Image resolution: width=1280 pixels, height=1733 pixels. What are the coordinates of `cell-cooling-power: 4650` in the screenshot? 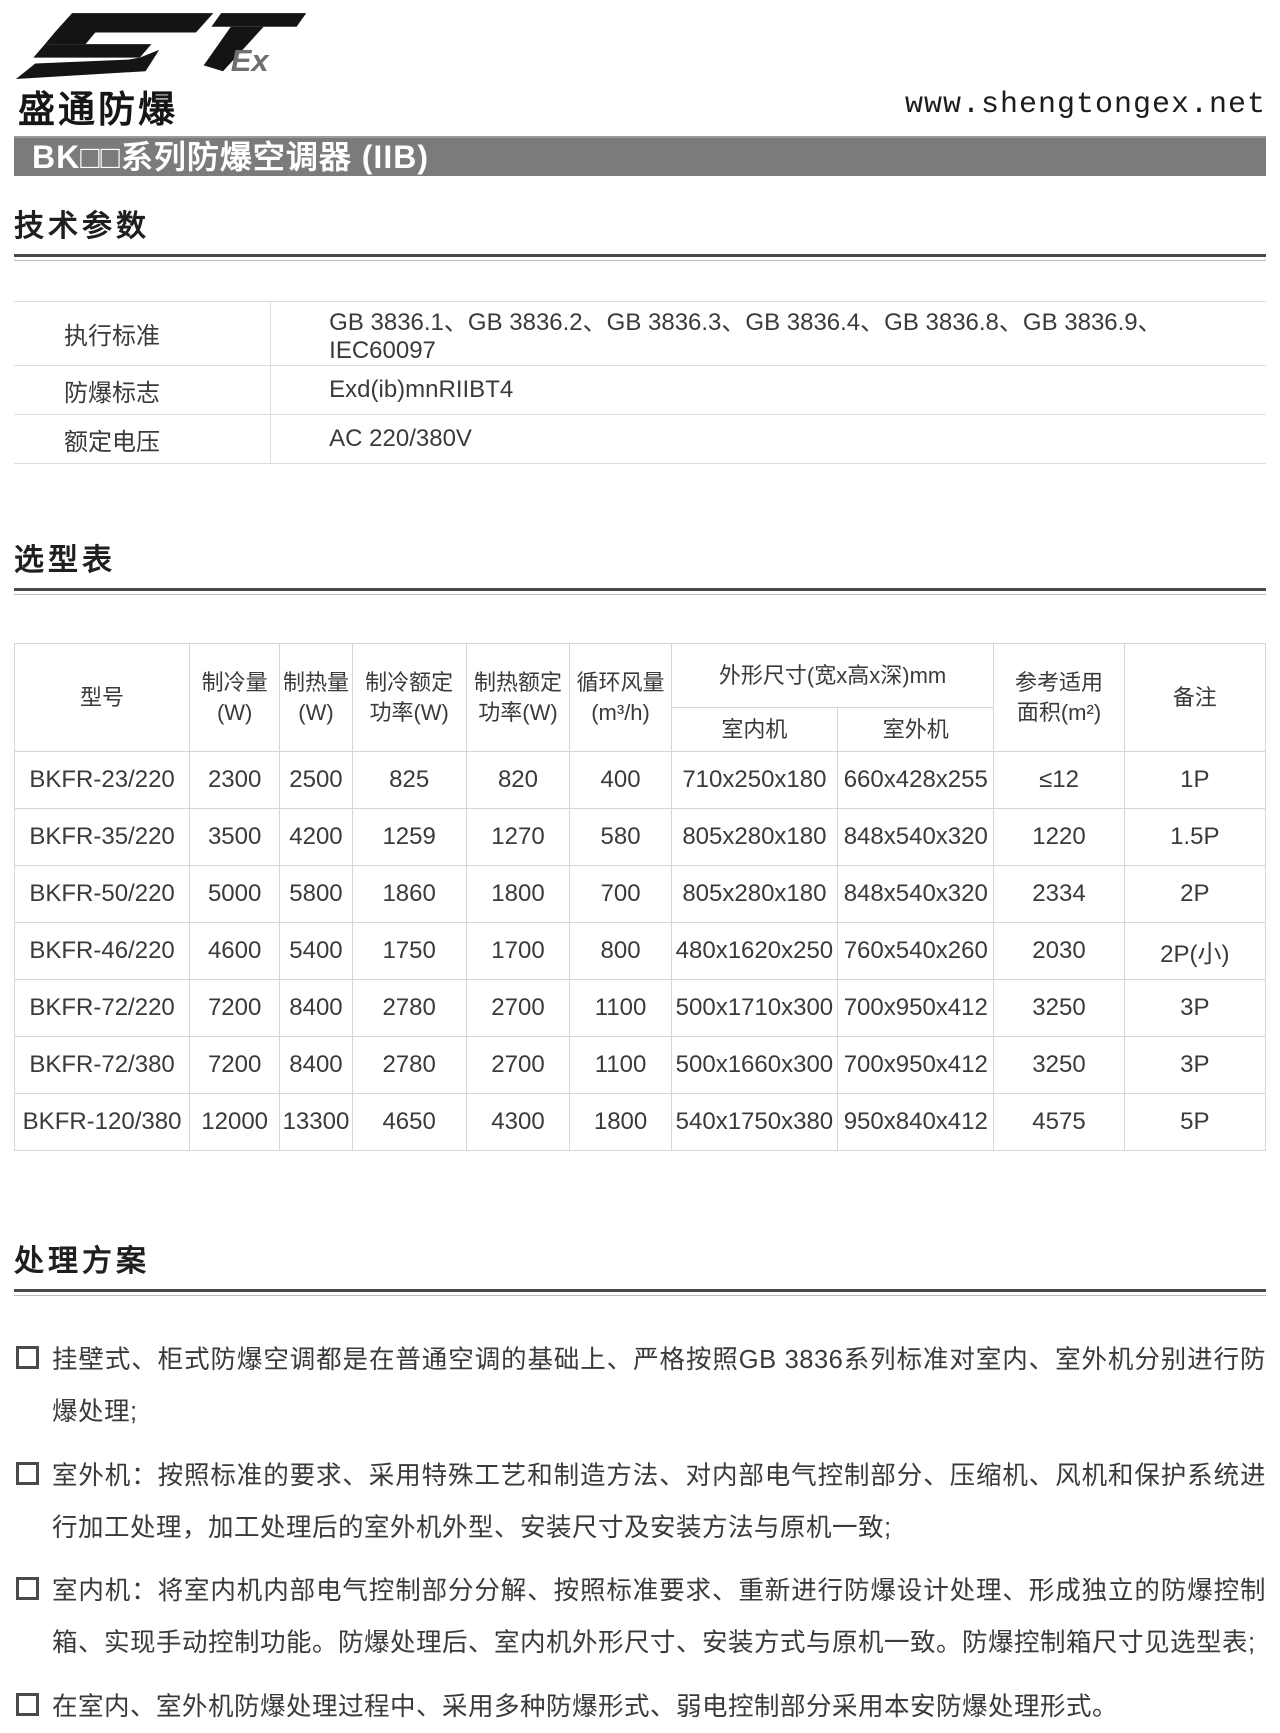 It's located at (409, 1122).